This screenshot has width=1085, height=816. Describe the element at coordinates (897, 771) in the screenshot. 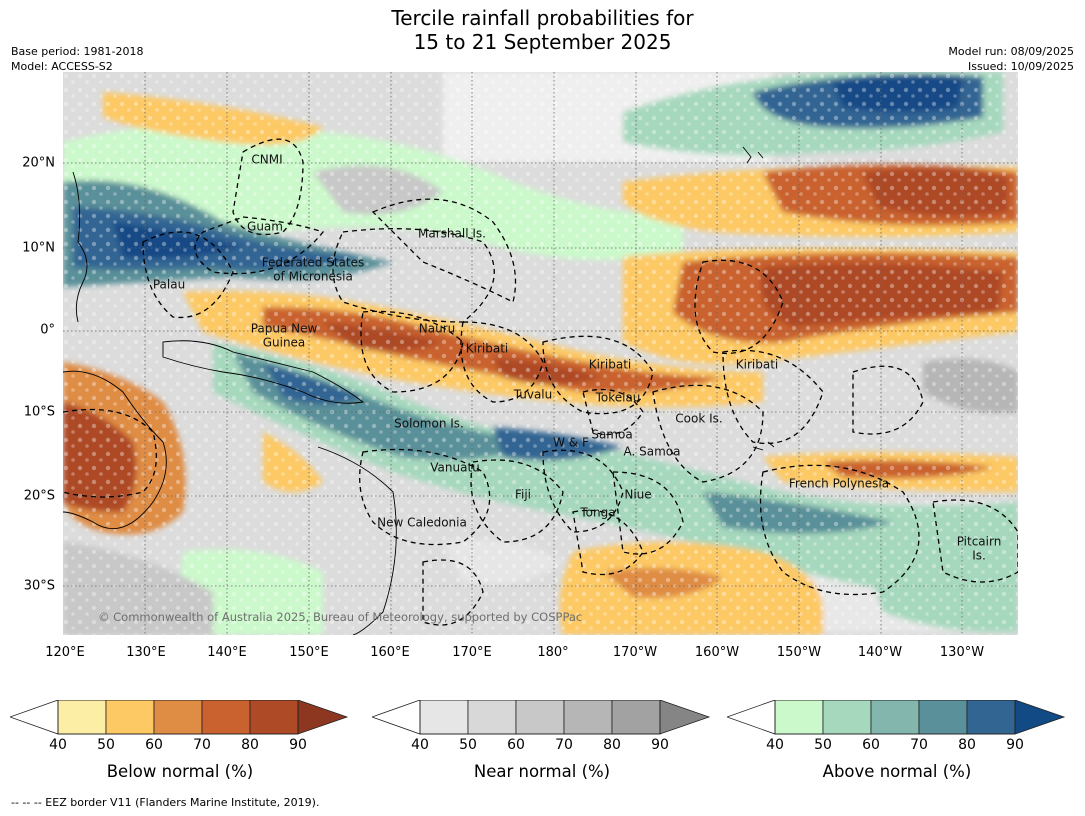

I see `colorbar-label: Above normal (%)` at that location.